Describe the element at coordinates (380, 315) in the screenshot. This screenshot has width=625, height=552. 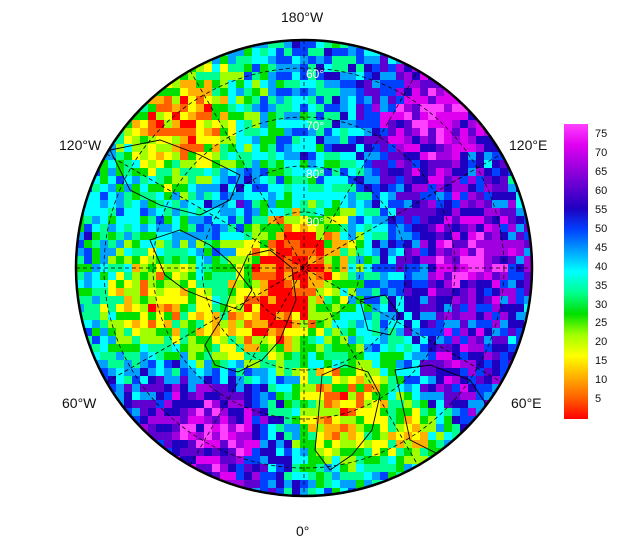
I see `coastline` at that location.